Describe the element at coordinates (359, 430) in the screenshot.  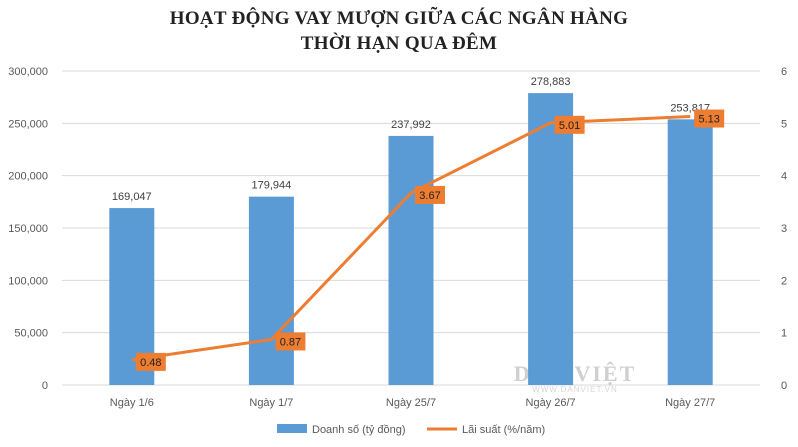
I see `legend-label-bar: Doanh số (tỷ đồng)` at that location.